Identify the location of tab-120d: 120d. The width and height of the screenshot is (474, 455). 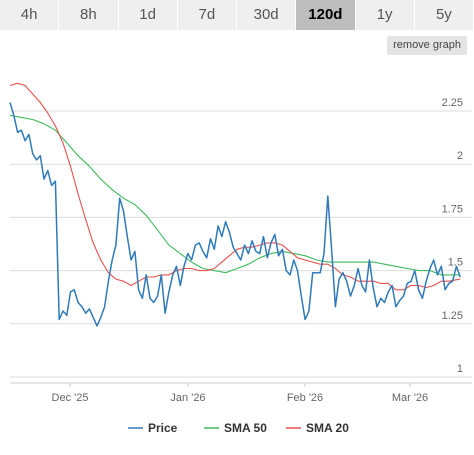
(326, 15).